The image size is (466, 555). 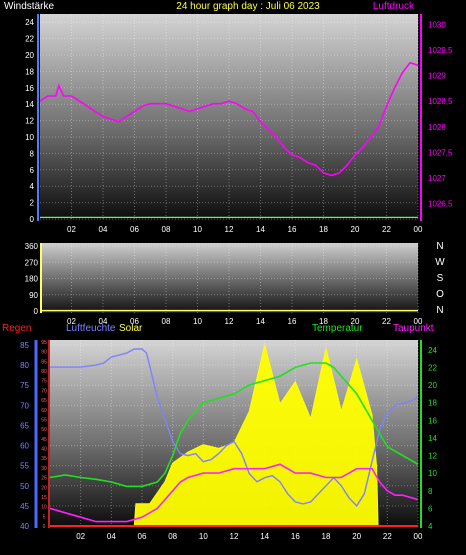 What do you see at coordinates (245, 321) in the screenshot?
I see `panel2-x-axis: 02 04 06 08 10 12 14 16 18 20 22 00` at bounding box center [245, 321].